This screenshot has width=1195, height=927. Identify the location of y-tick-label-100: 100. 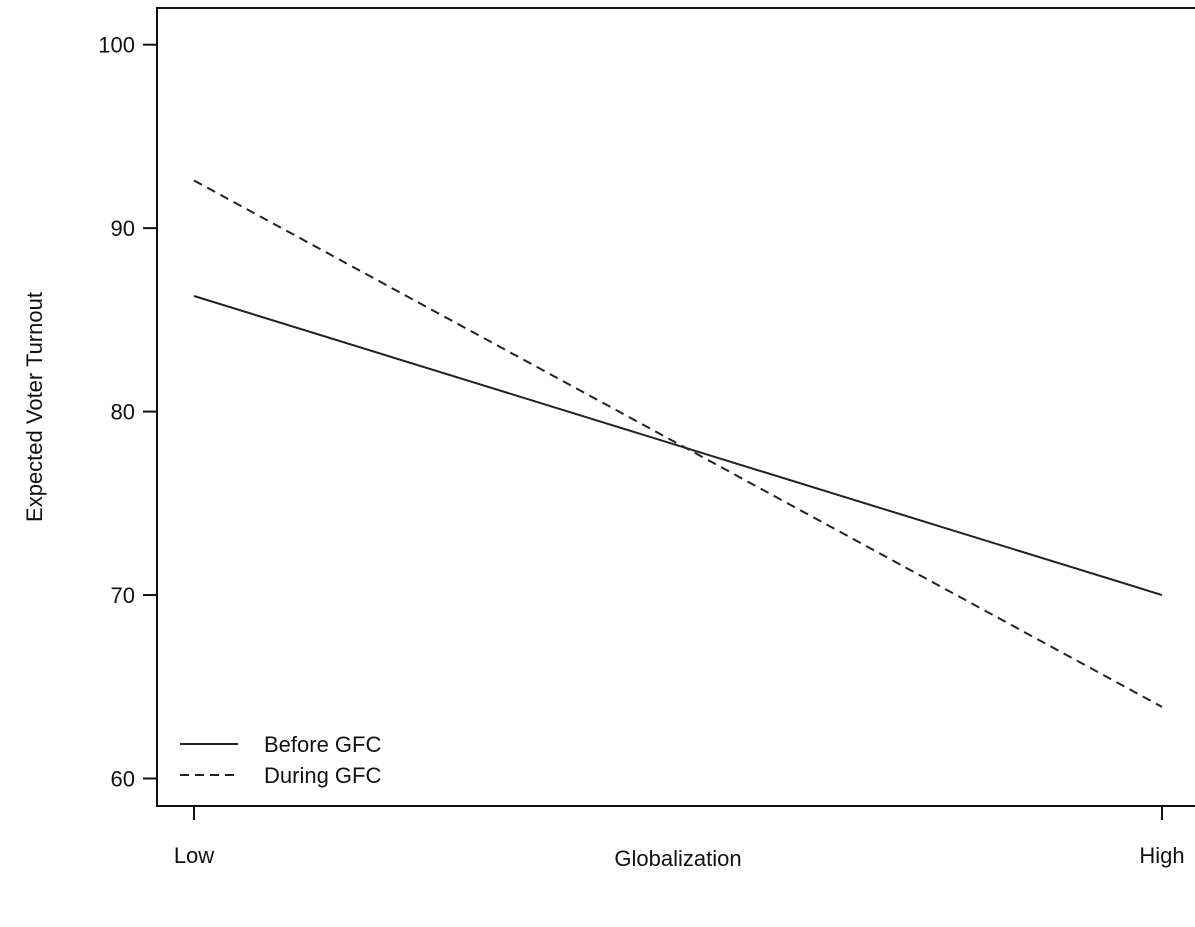
(116, 45).